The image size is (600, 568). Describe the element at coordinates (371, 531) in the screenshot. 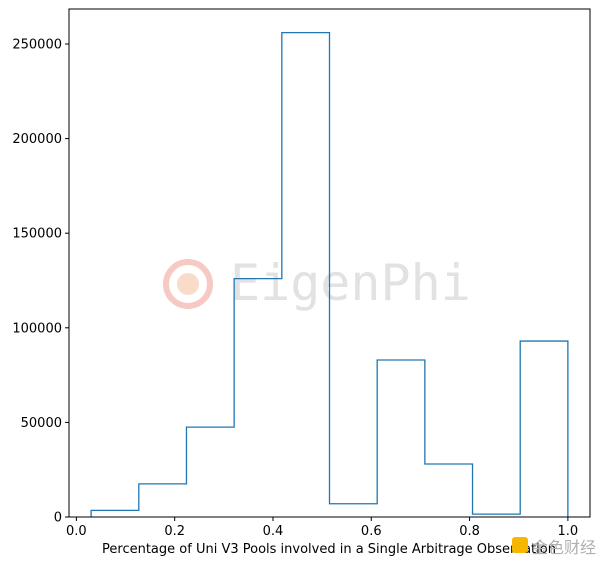

I see `x-tick-label: 0.6` at that location.